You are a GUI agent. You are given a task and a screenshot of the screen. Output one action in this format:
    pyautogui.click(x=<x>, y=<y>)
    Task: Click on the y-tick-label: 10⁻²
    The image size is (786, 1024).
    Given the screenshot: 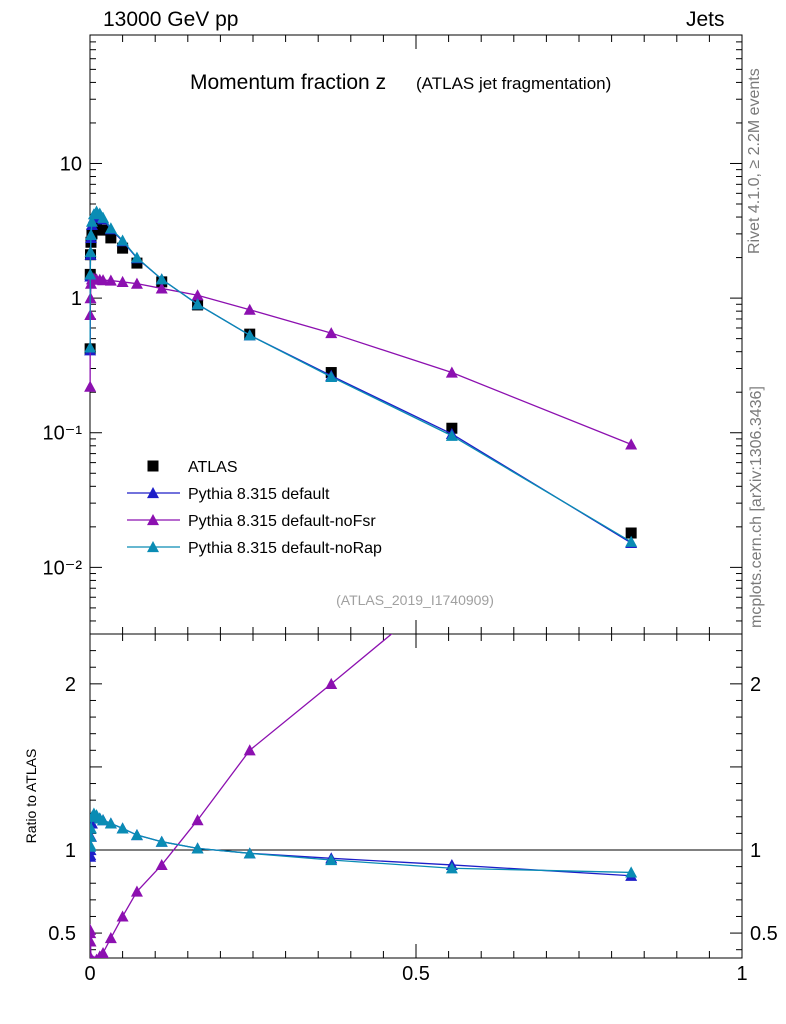 What is the action you would take?
    pyautogui.click(x=63, y=568)
    